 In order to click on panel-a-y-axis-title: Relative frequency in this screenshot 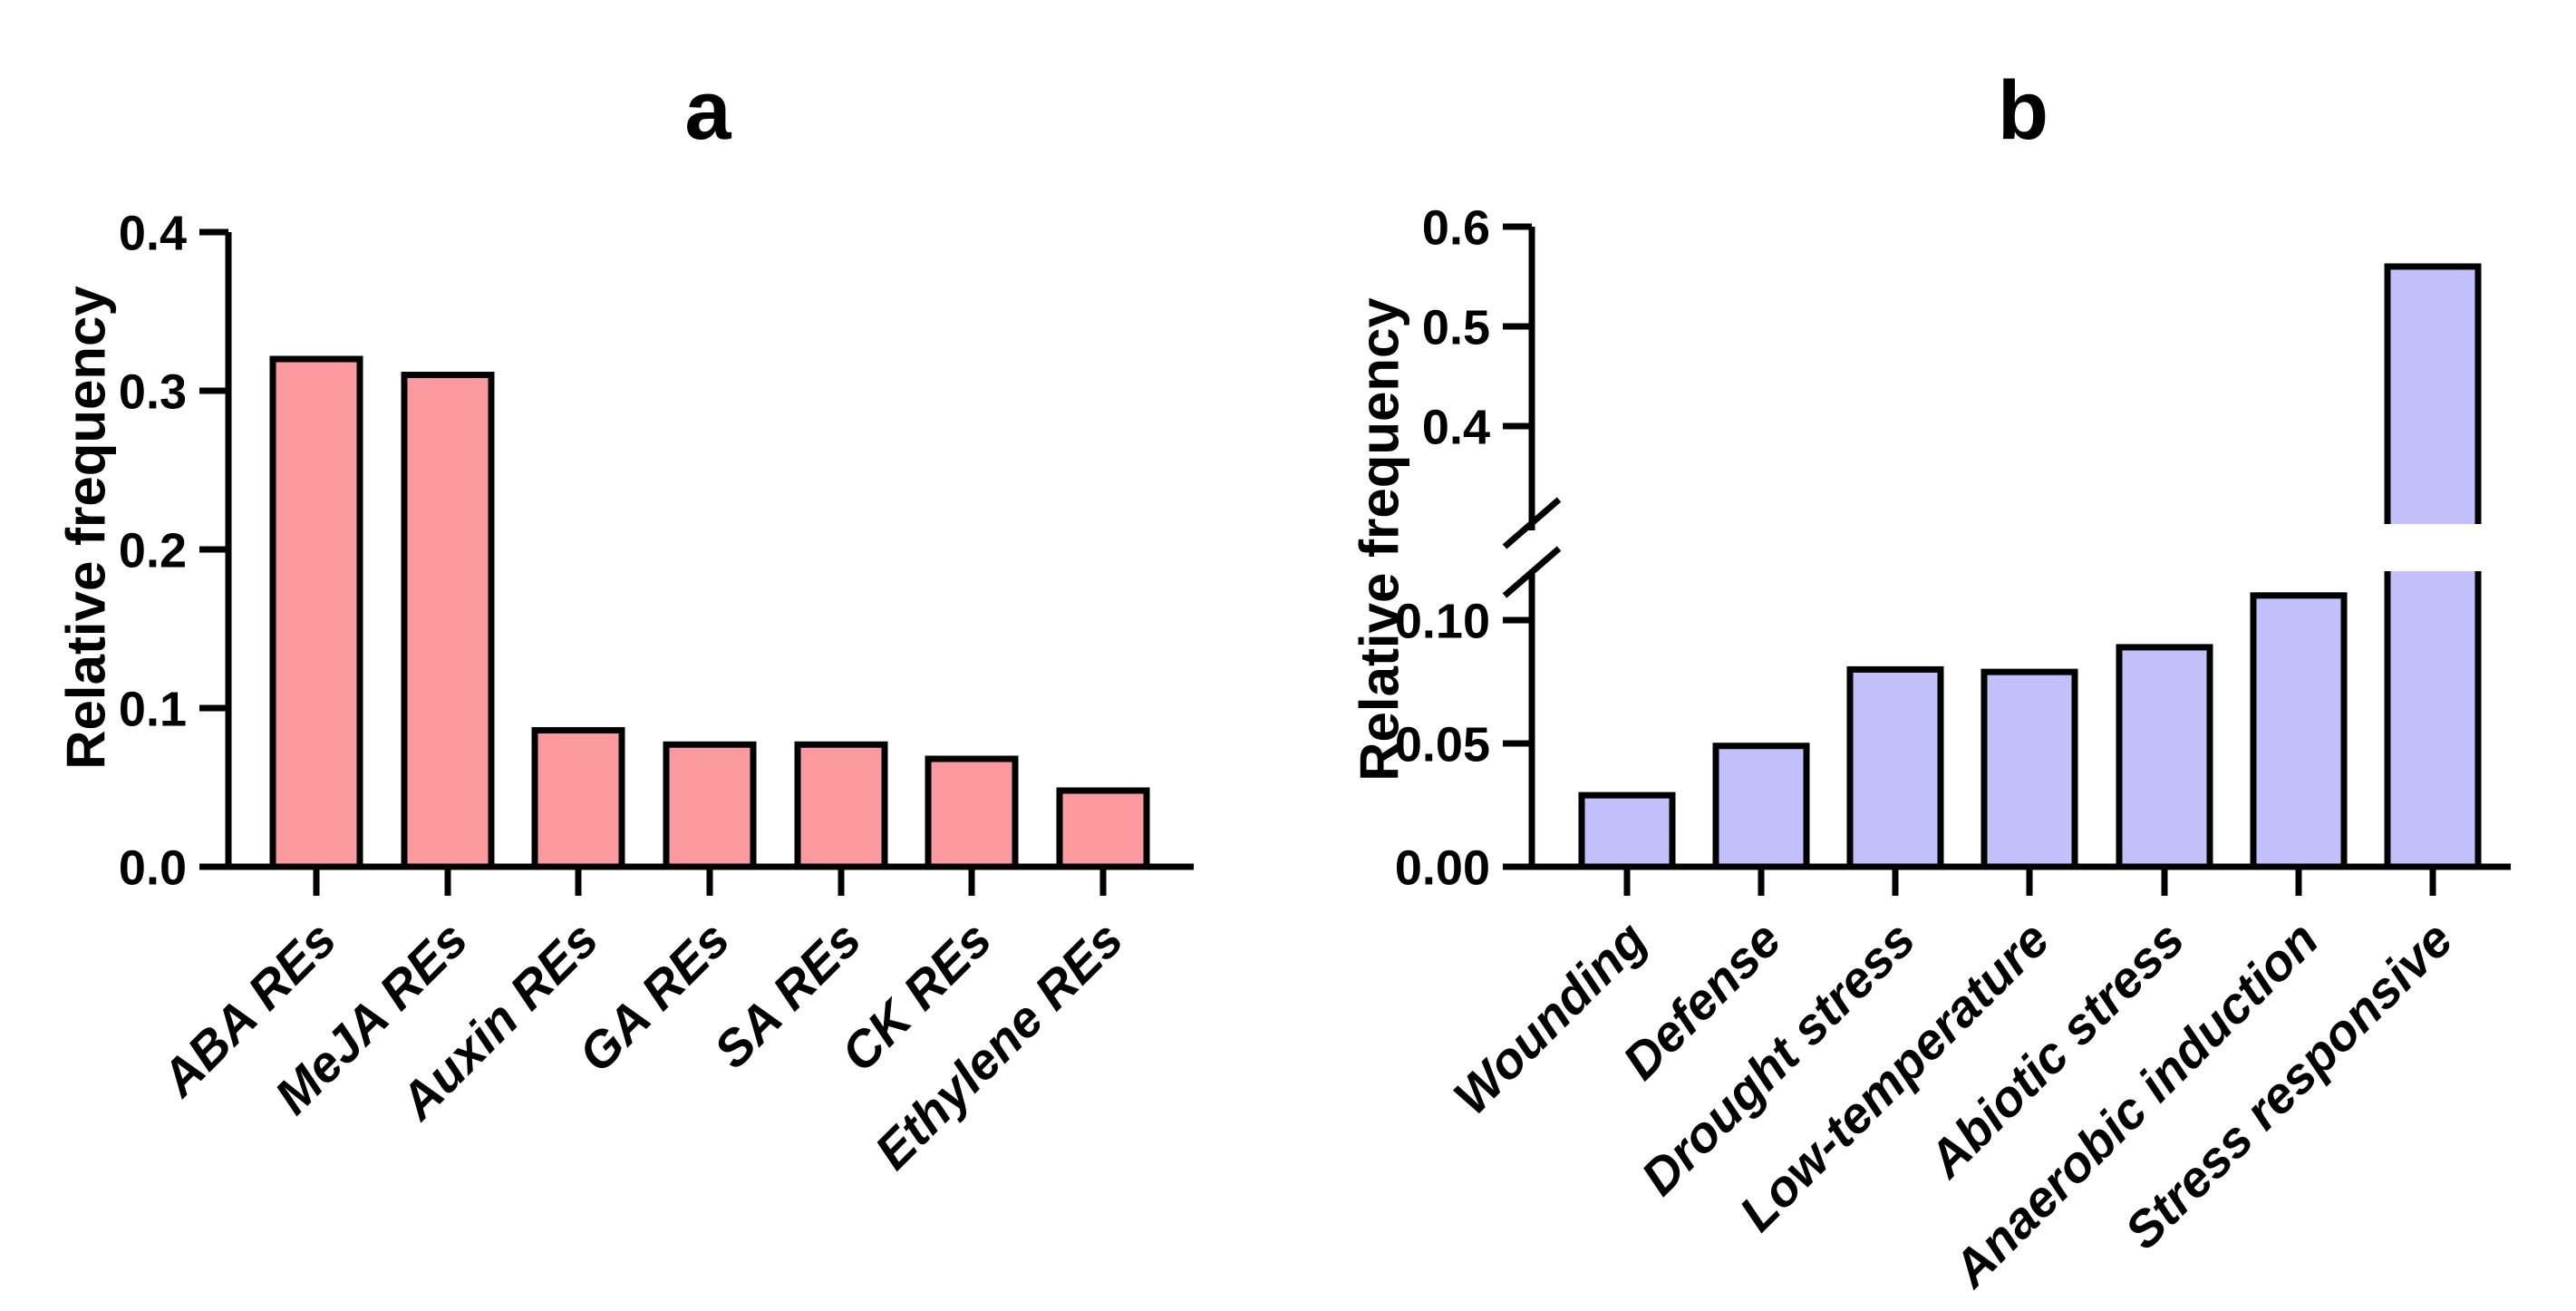, I will do `click(86, 528)`.